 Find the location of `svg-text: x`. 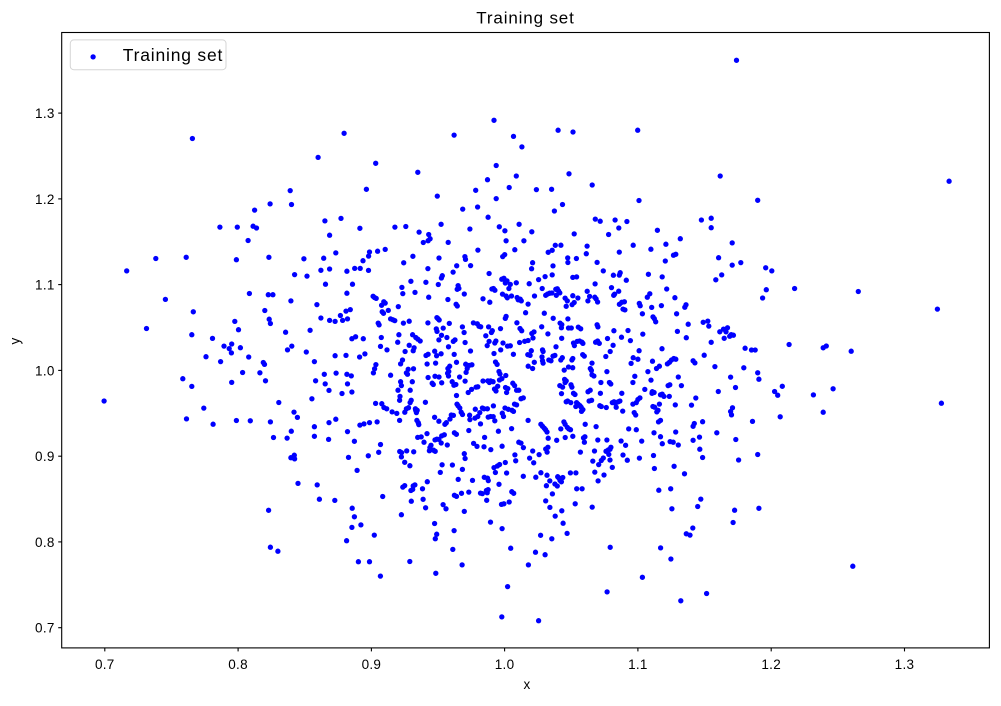

svg-text: x is located at coordinates (526, 684).